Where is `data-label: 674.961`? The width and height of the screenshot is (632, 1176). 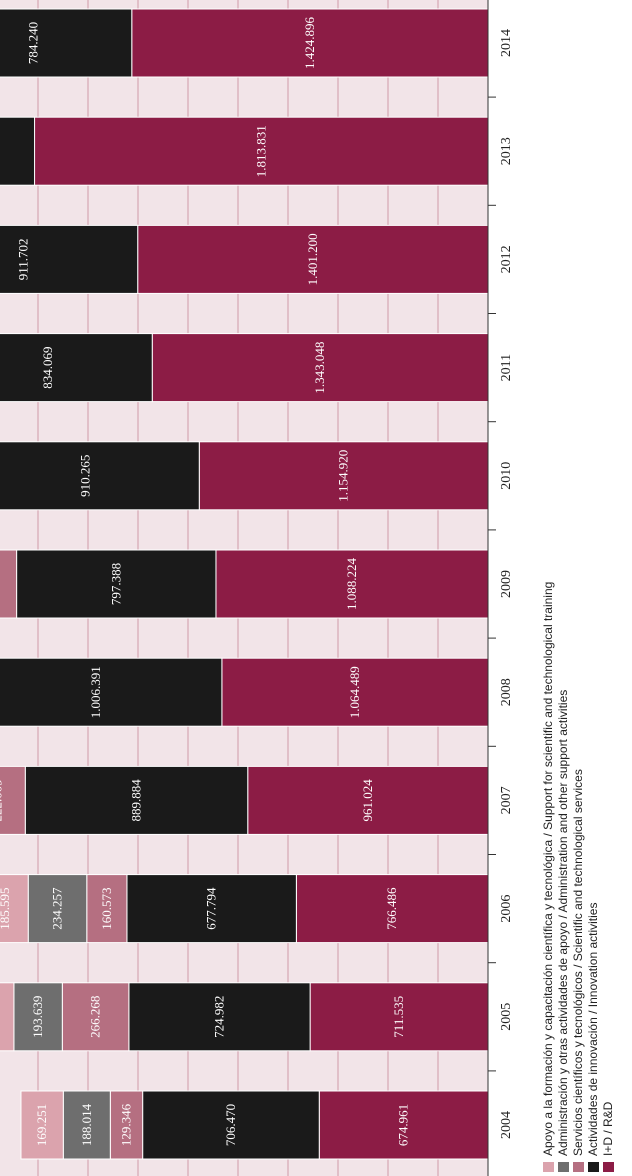
data-label: 674.961 is located at coordinates (403, 1125).